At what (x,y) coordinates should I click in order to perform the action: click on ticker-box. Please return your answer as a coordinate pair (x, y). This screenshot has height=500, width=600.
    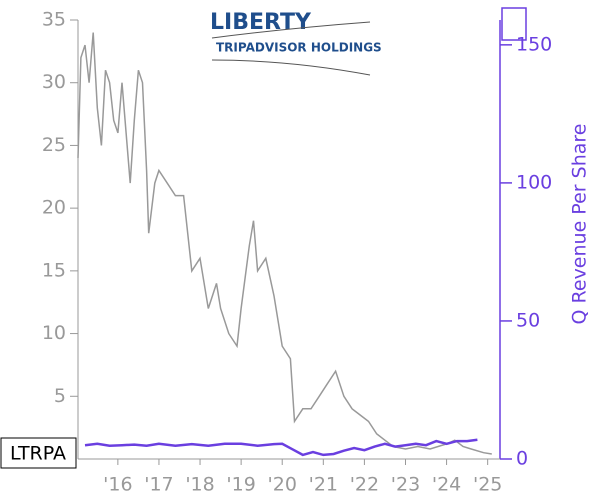
    Looking at the image, I should click on (38, 453).